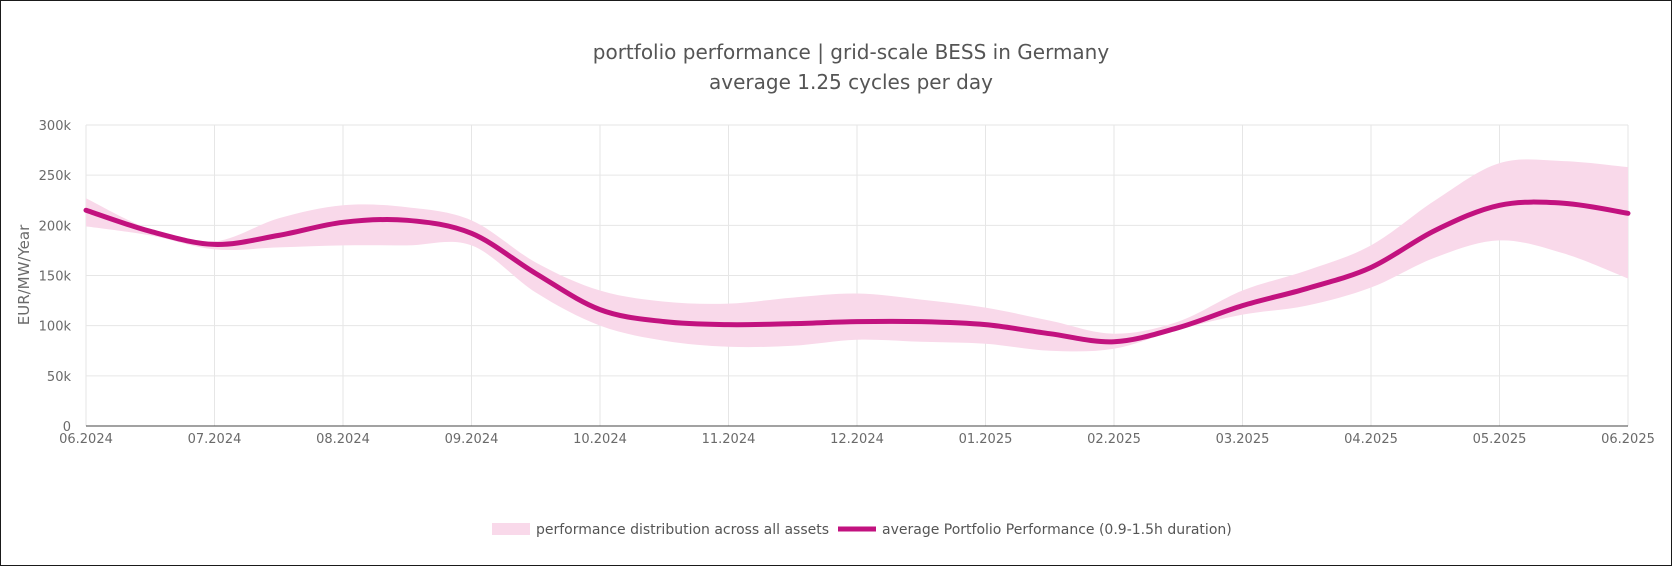 This screenshot has height=566, width=1672. I want to click on y-tick-label: 150k, so click(55, 277).